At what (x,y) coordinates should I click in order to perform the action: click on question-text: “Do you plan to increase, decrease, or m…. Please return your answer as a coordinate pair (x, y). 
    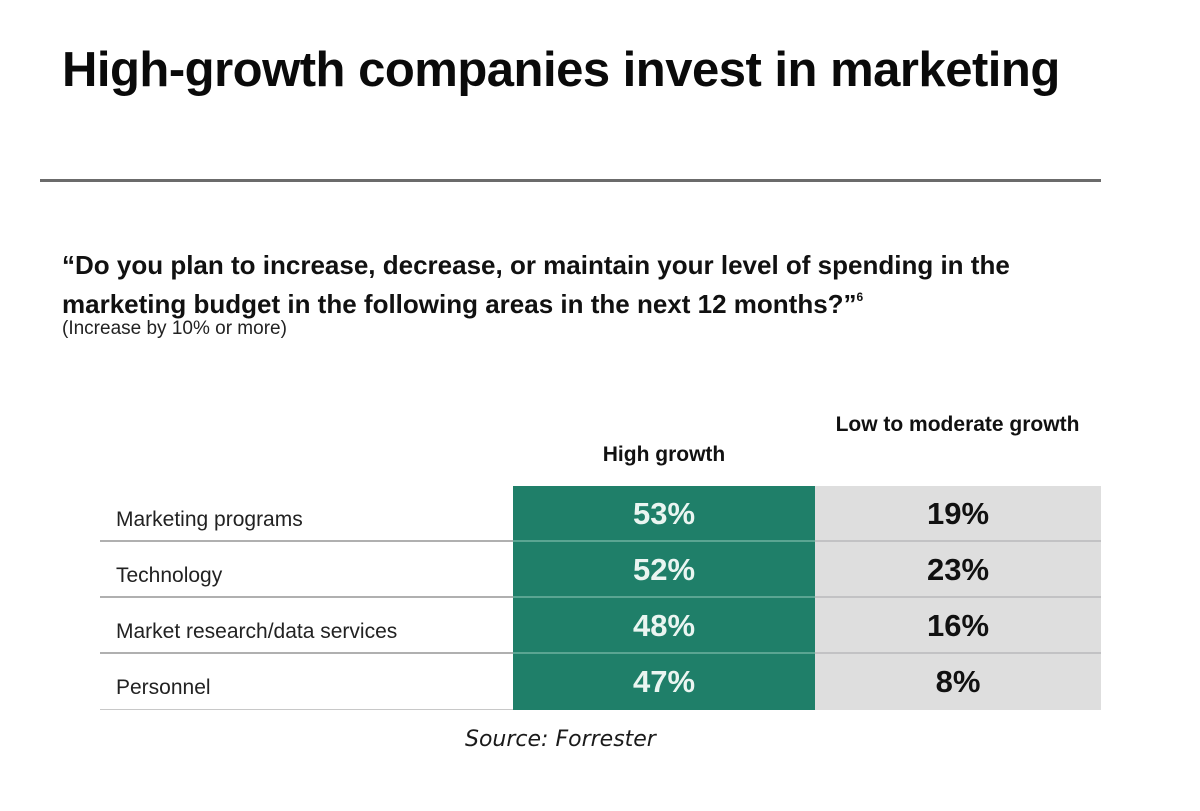
    Looking at the image, I should click on (536, 284).